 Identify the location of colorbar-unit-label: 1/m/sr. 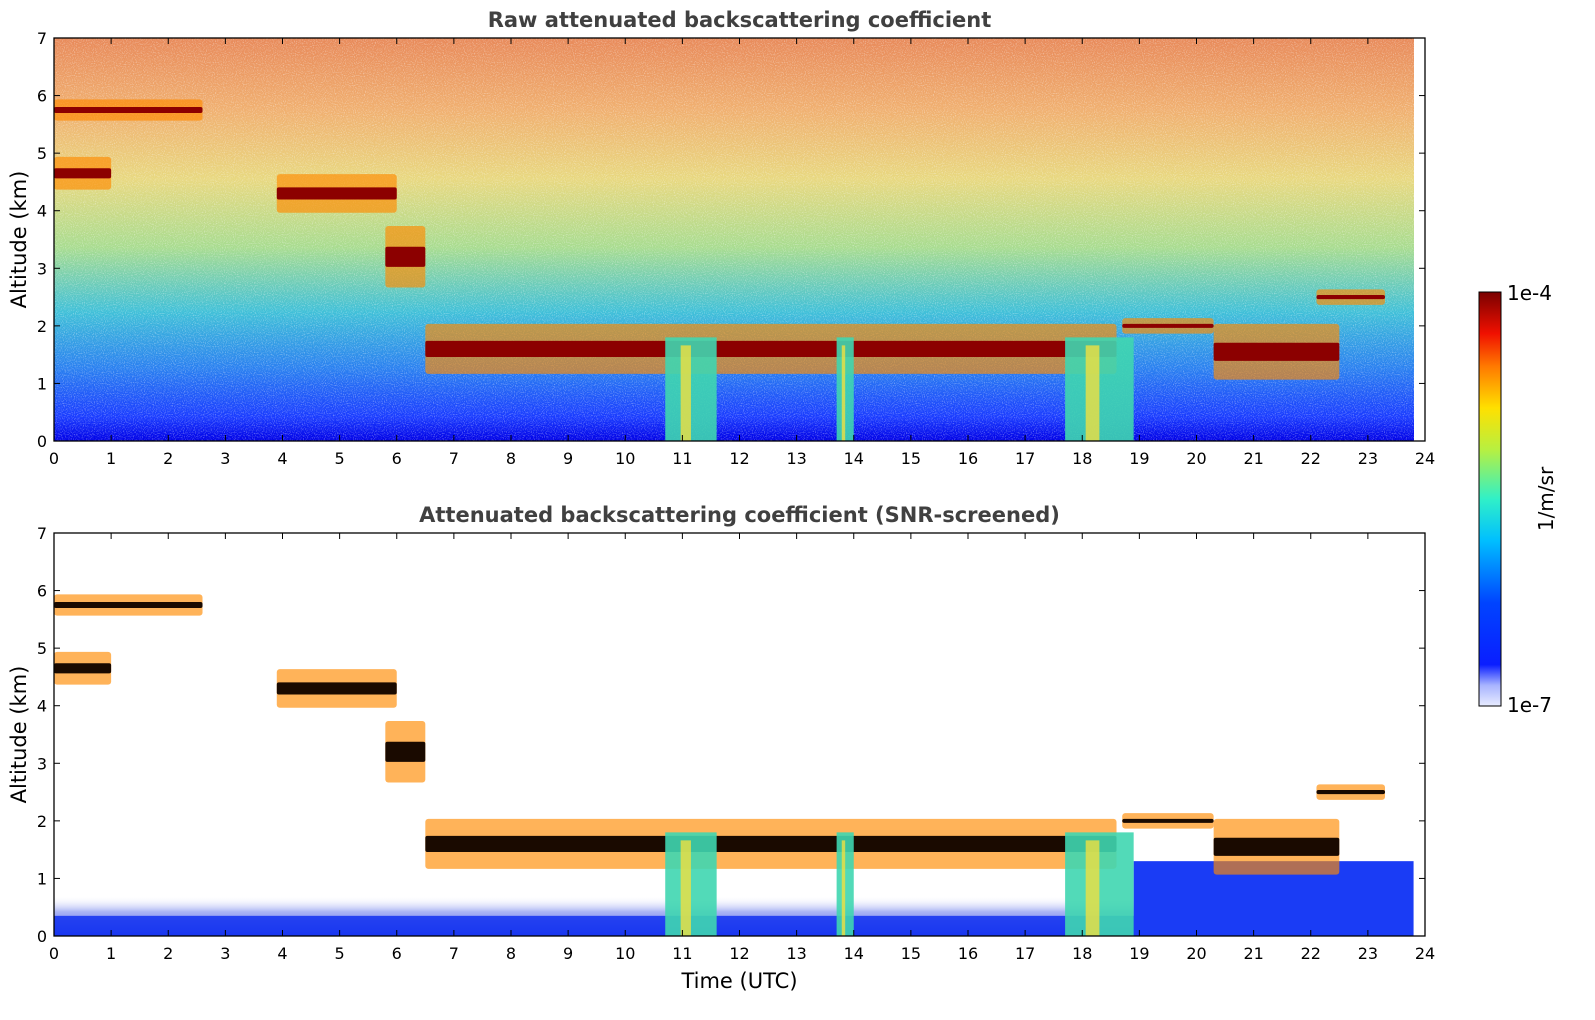
(1546, 498).